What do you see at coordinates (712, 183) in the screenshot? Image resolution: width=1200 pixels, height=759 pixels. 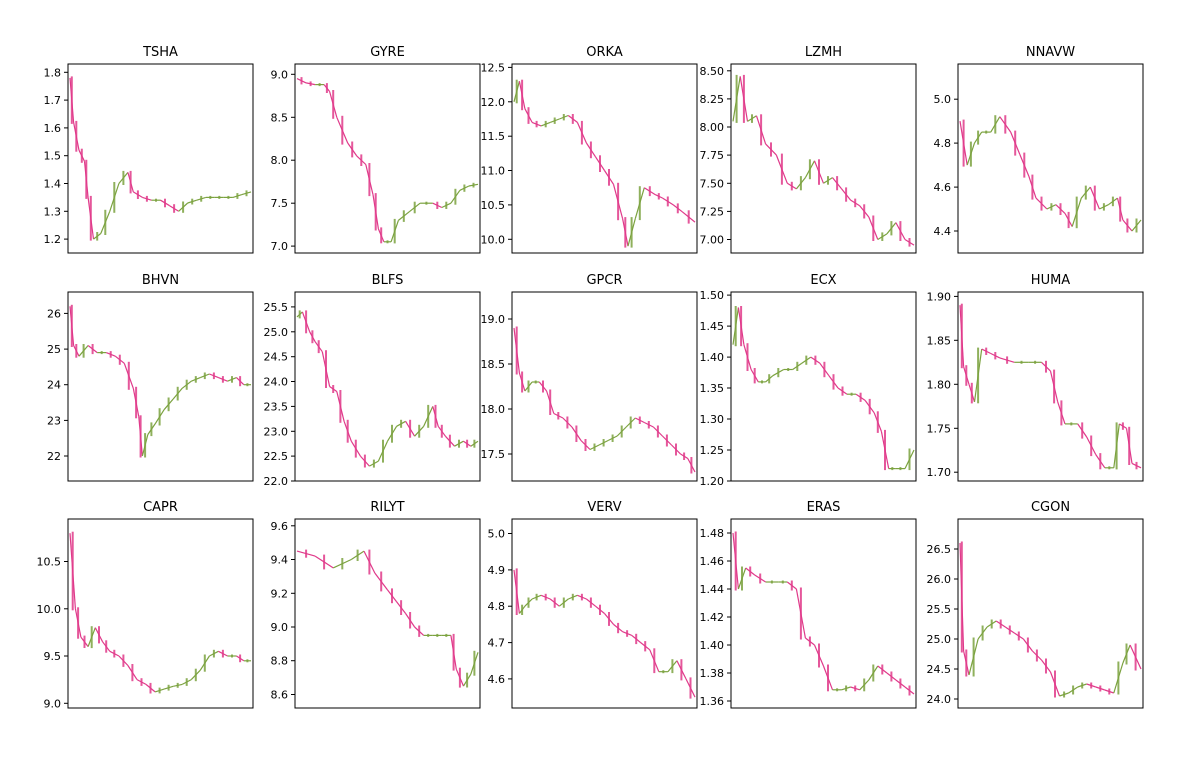 I see `y-tick-label: 7.50` at bounding box center [712, 183].